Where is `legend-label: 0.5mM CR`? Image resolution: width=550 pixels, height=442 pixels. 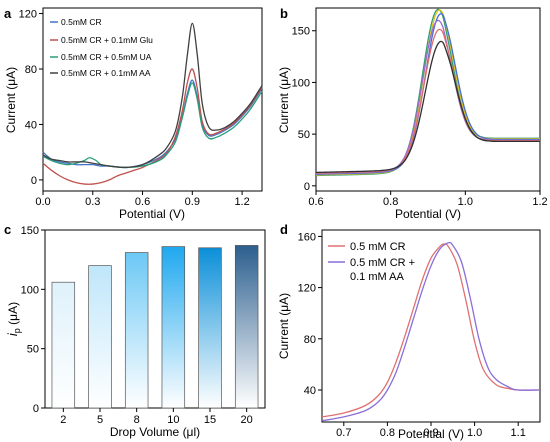
legend-label: 0.5mM CR is located at coordinates (81, 22).